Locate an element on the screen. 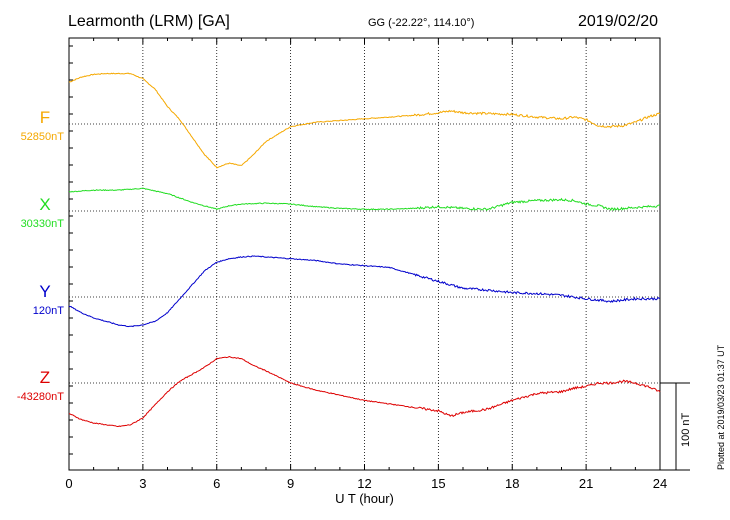  scale-bar-label: 100 nT is located at coordinates (686, 429).